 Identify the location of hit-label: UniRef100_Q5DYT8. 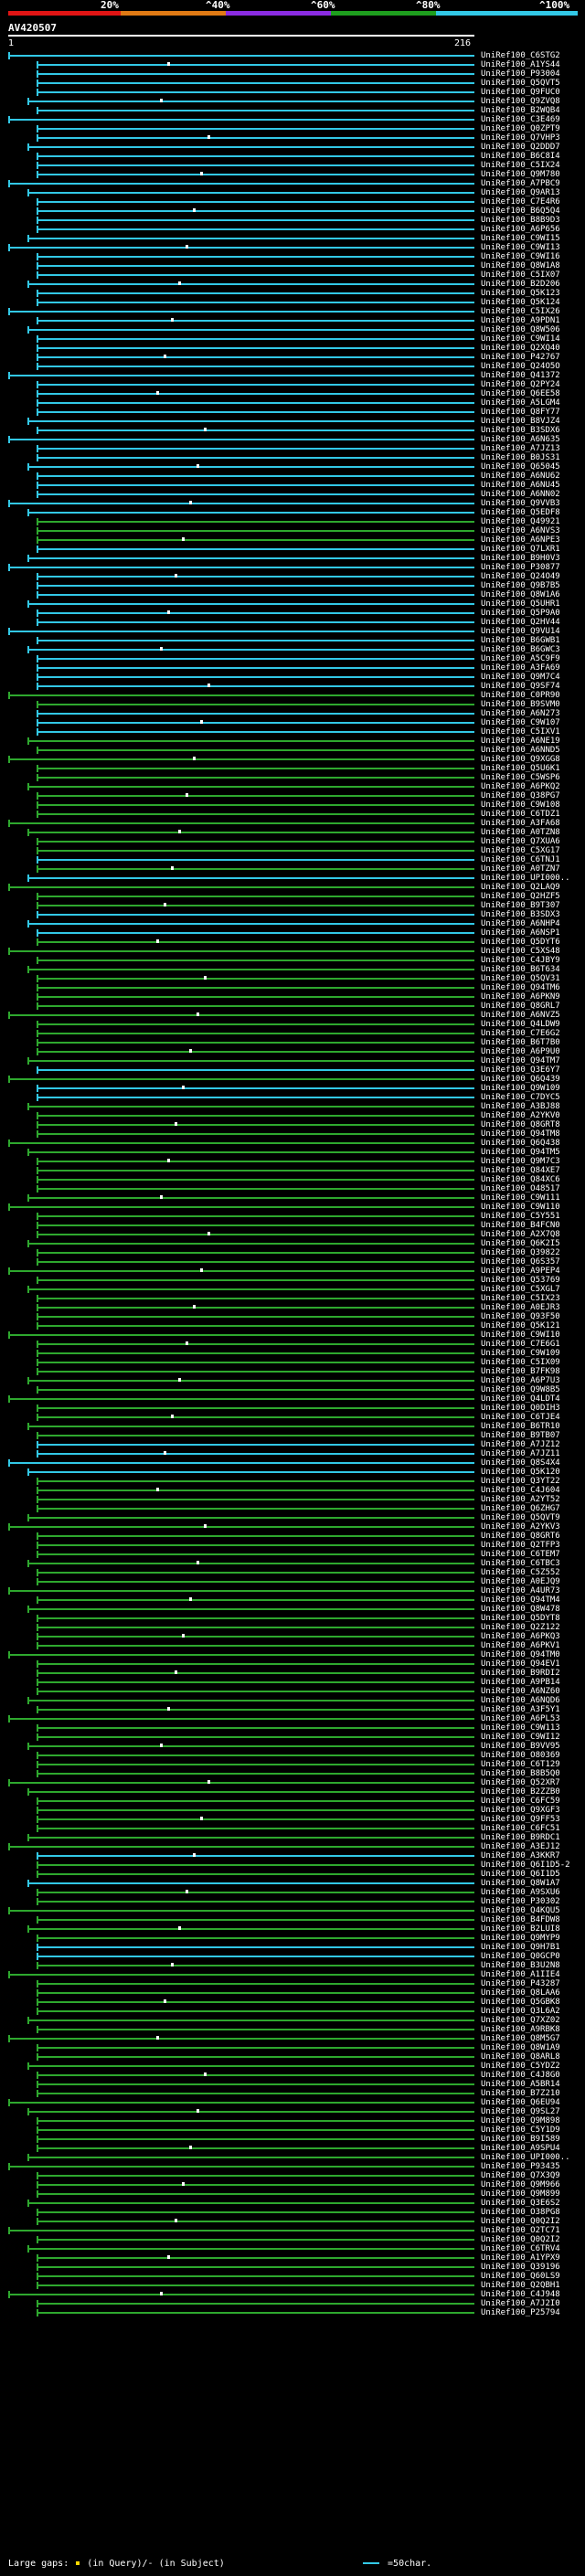
(520, 1618).